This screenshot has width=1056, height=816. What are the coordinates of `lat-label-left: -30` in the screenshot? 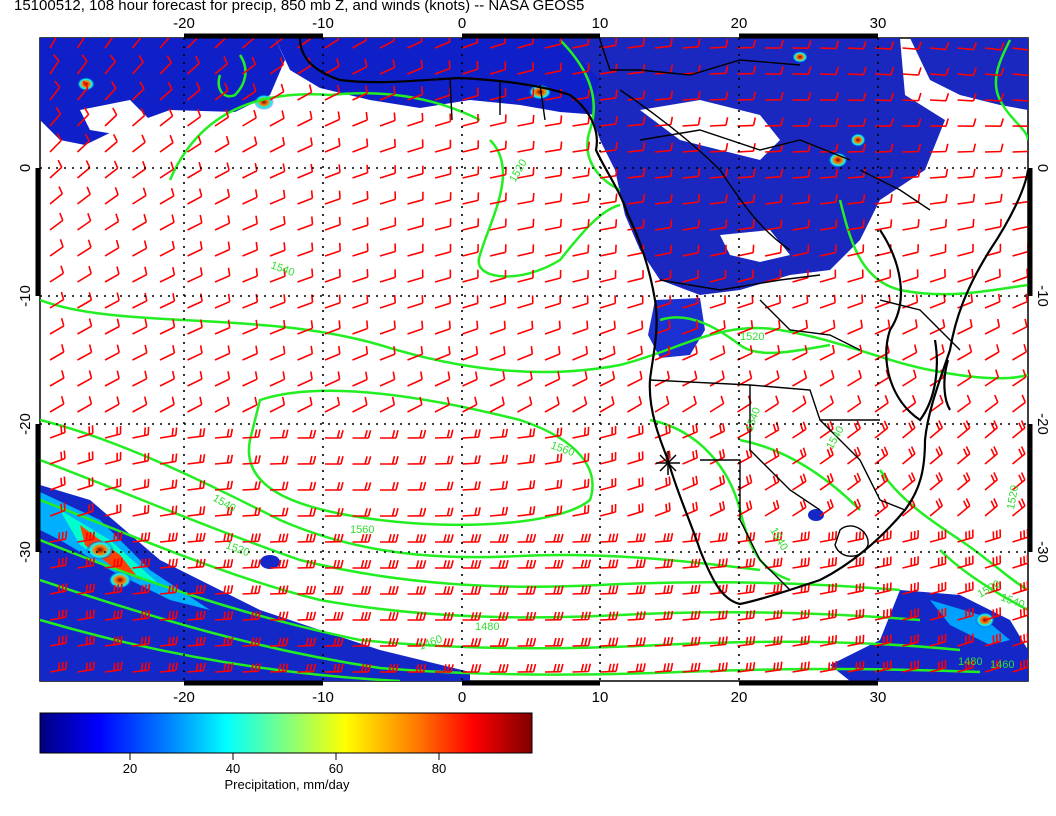 It's located at (25, 552).